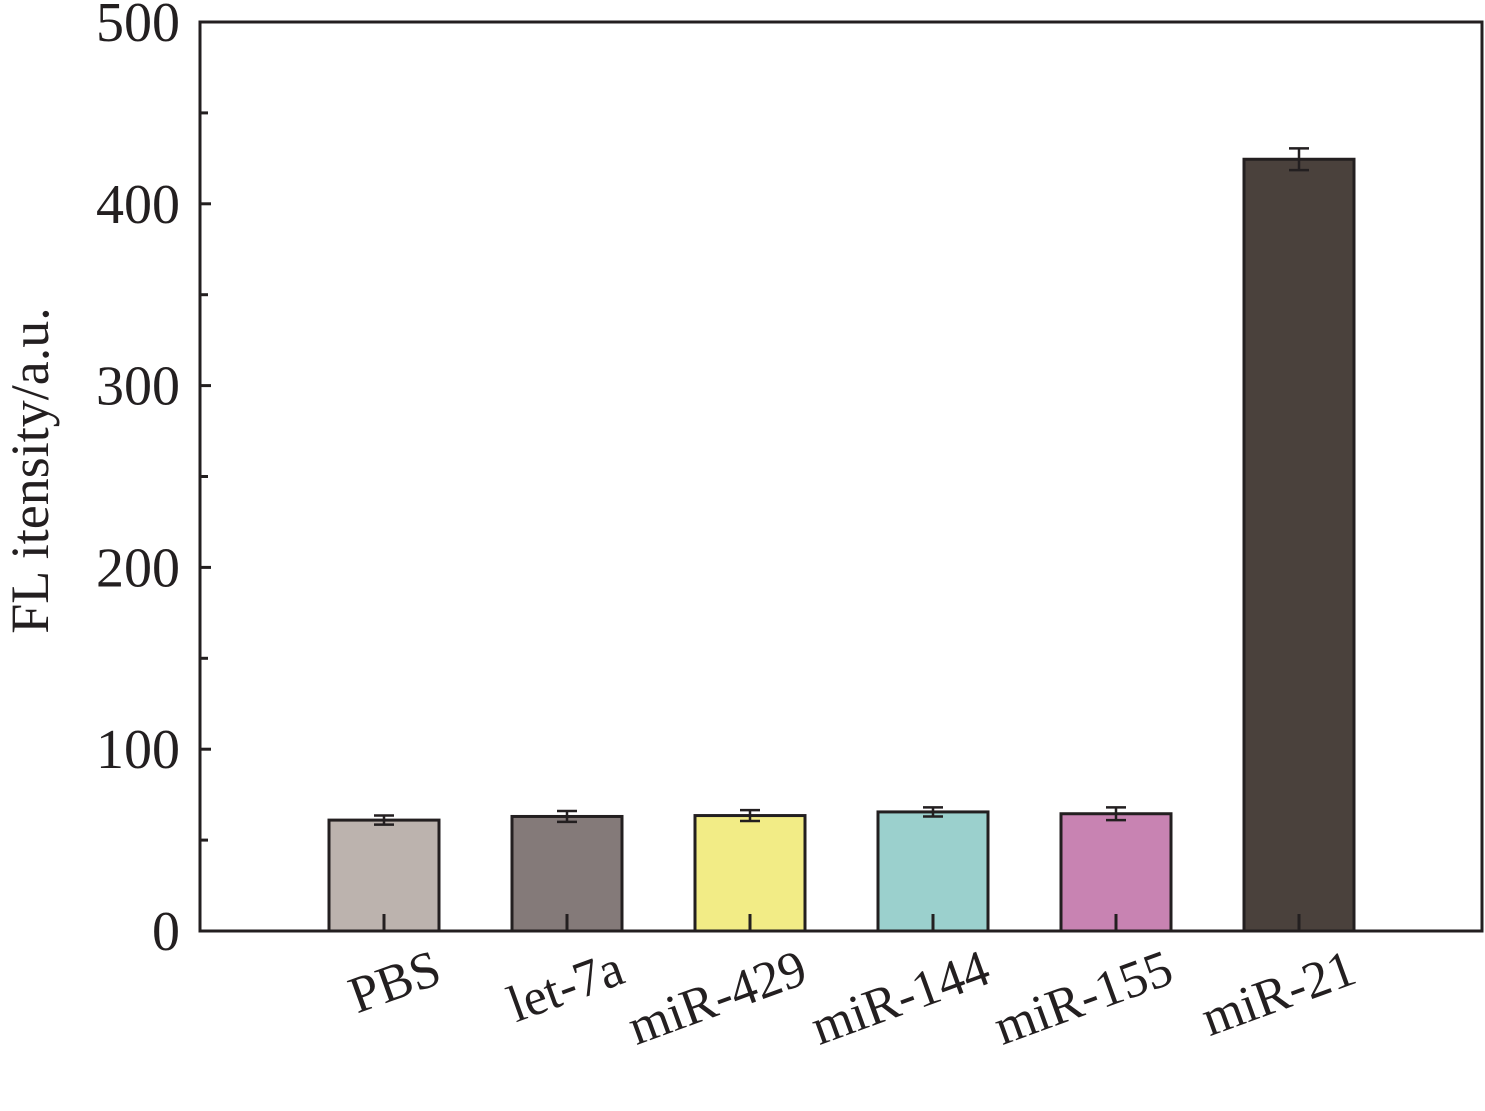 Image resolution: width=1485 pixels, height=1111 pixels. I want to click on y-tick-label: 500, so click(138, 27).